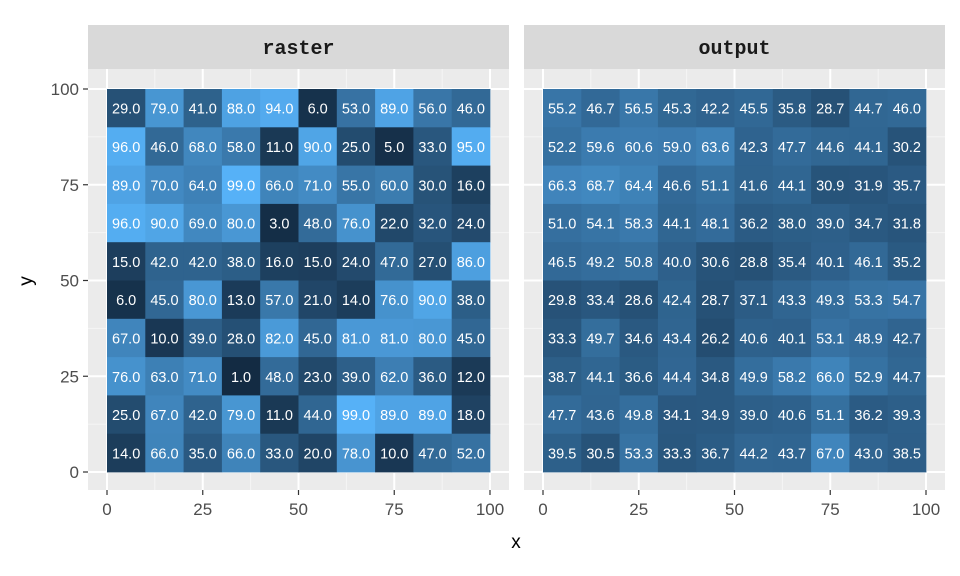  Describe the element at coordinates (126, 301) in the screenshot. I see `cell-value-label: 6.0` at that location.